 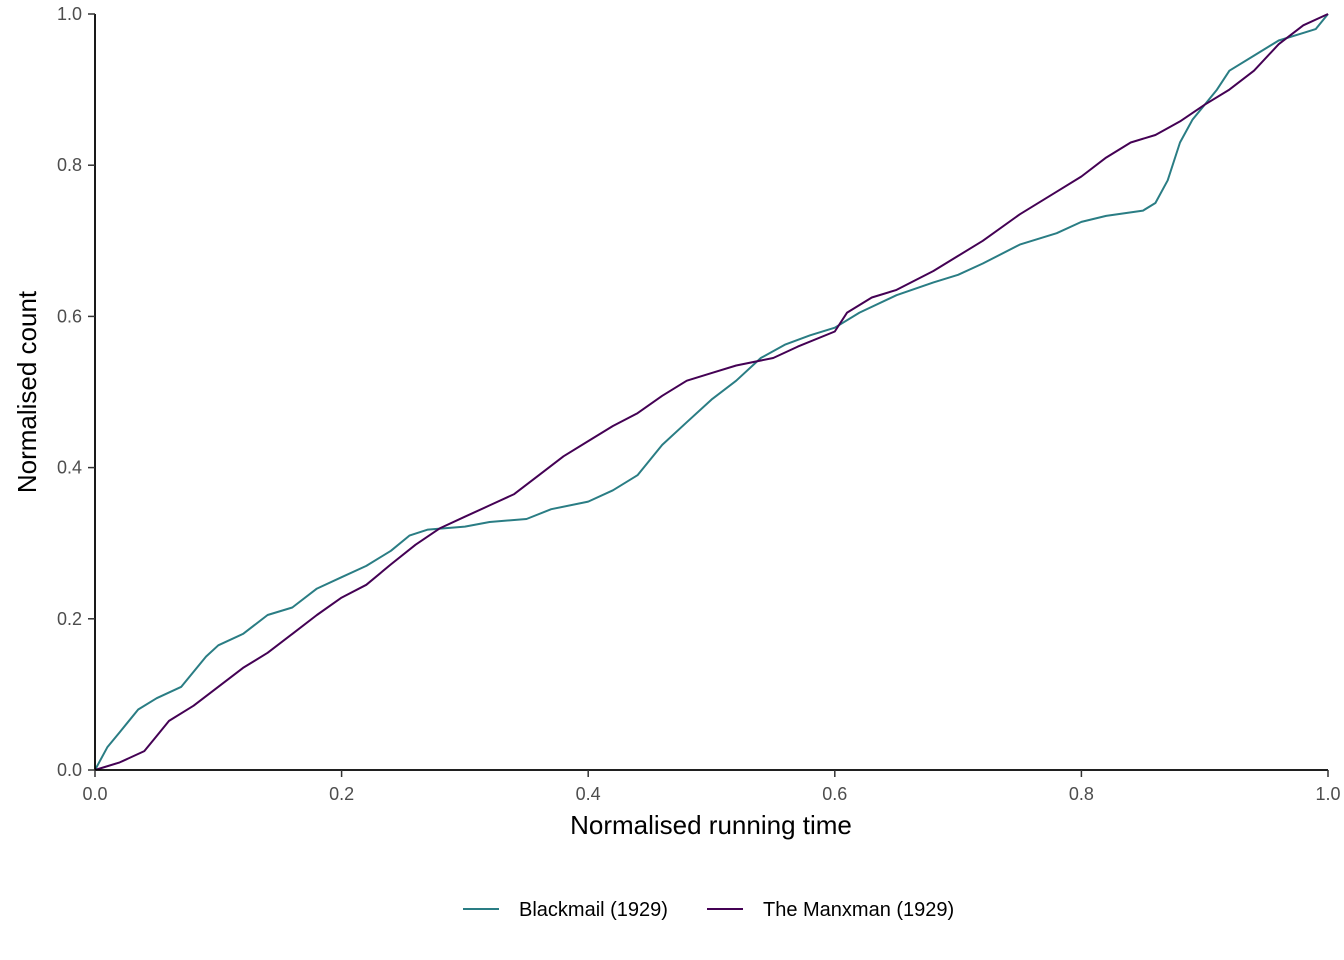 What do you see at coordinates (1081, 794) in the screenshot?
I see `x-tick-label: 0.8` at bounding box center [1081, 794].